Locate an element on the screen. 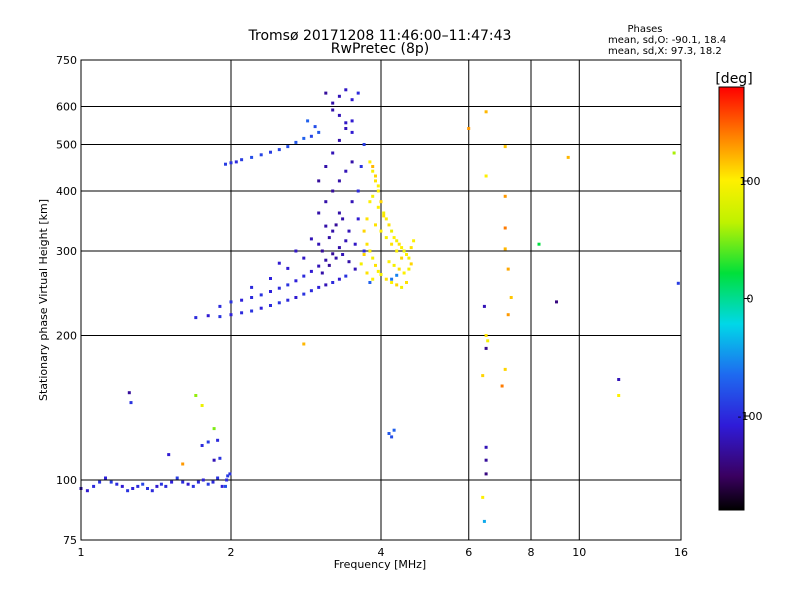 This screenshot has height=604, width=800. y-tick-label: 400 is located at coordinates (66, 191).